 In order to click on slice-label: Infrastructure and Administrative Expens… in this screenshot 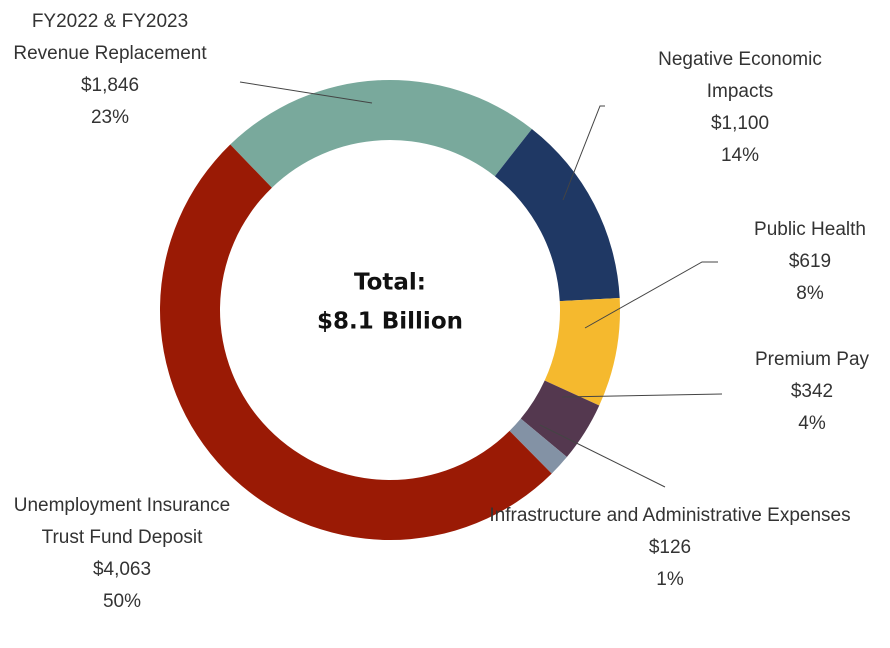, I will do `click(670, 548)`.